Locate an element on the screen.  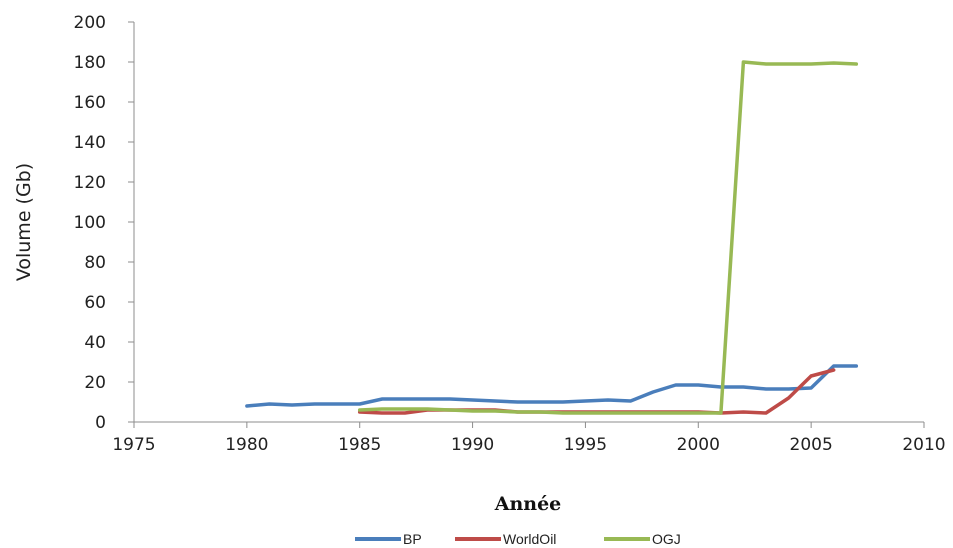
x-tick-label: 1985 is located at coordinates (359, 445).